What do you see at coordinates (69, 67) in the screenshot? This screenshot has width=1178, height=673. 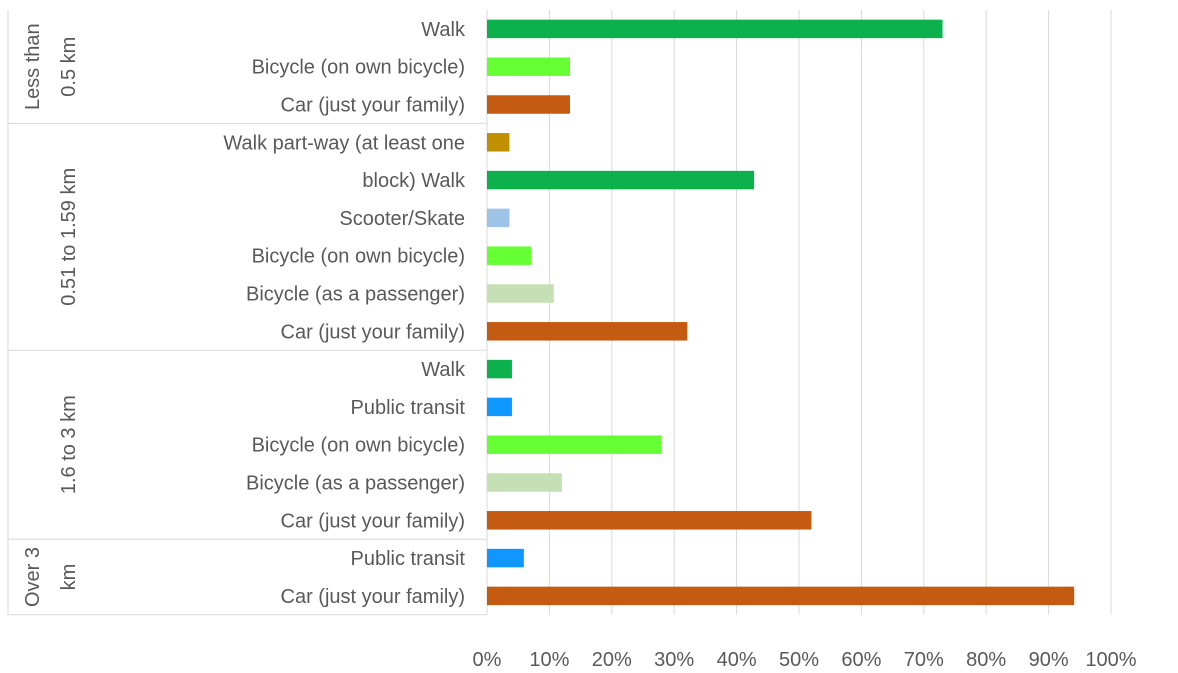 I see `group-label-line: 0.5 km` at bounding box center [69, 67].